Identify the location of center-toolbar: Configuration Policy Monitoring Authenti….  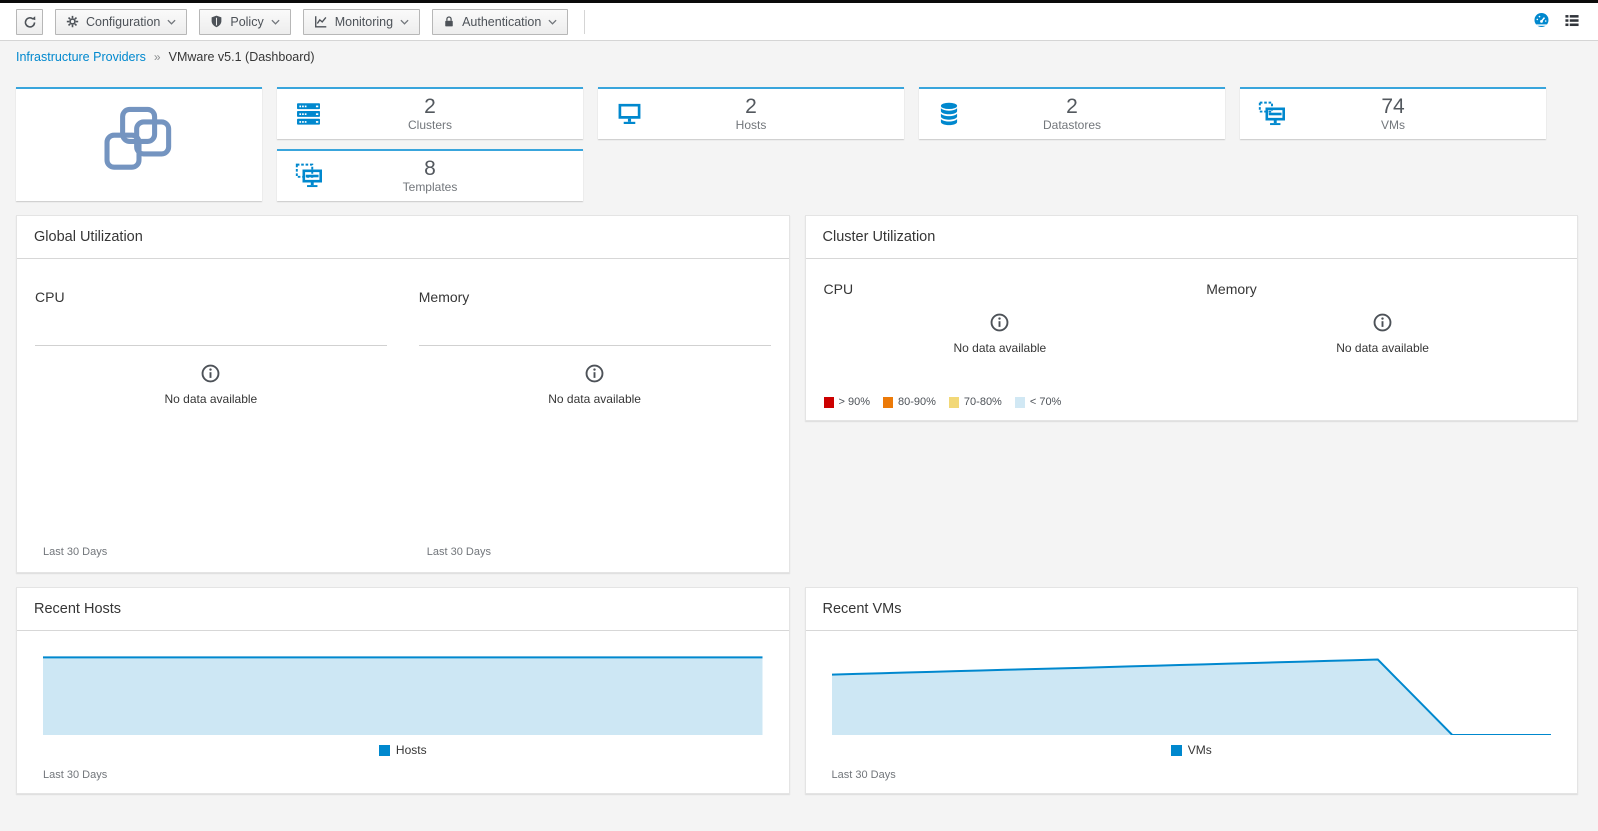
(799, 22).